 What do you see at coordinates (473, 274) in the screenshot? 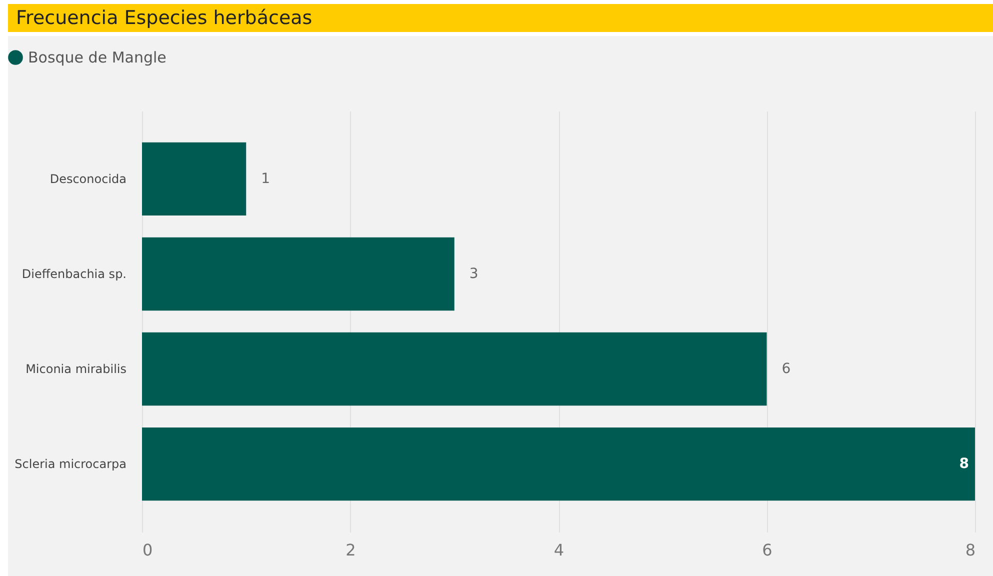
I see `data-label: 3` at bounding box center [473, 274].